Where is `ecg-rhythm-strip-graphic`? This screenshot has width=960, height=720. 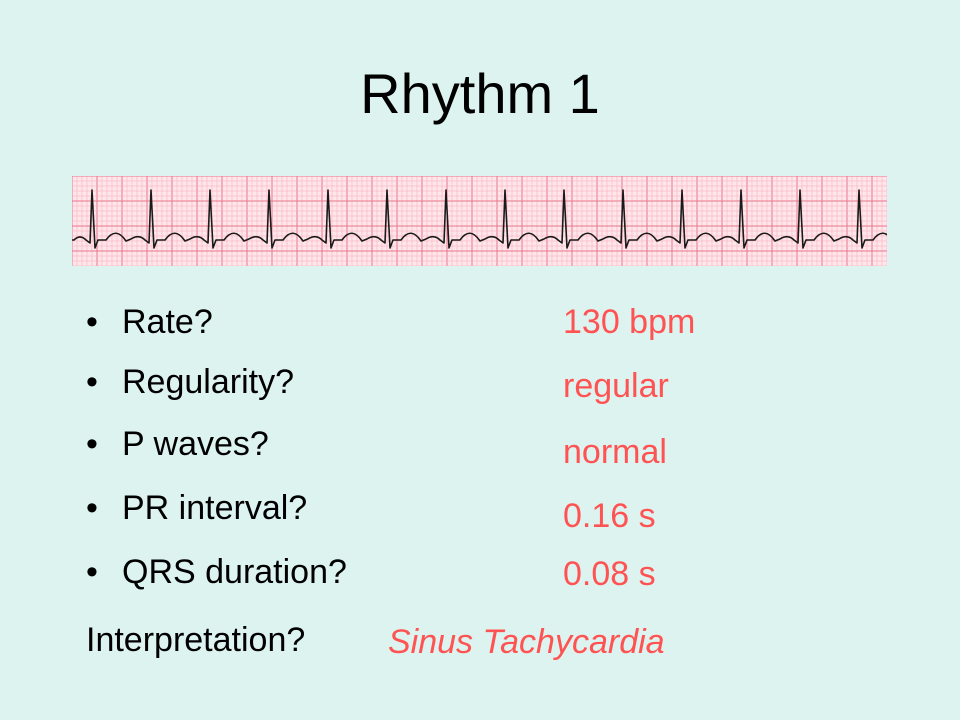
ecg-rhythm-strip-graphic is located at coordinates (479, 221).